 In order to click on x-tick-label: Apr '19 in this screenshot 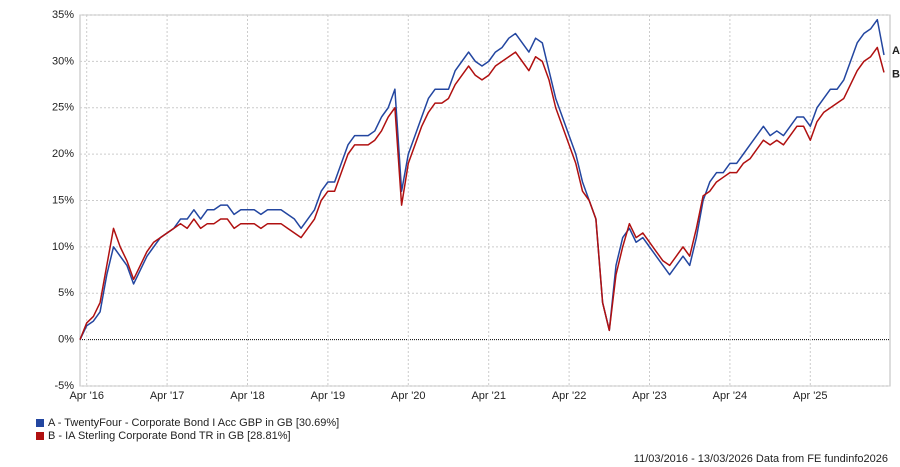, I will do `click(328, 396)`.